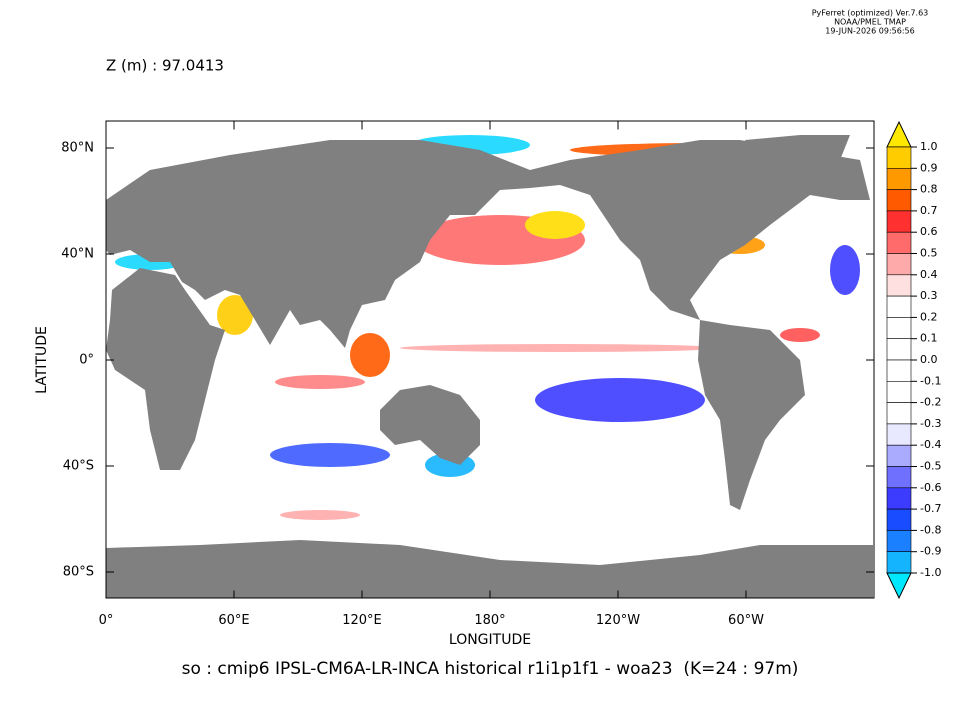  Describe the element at coordinates (929, 316) in the screenshot. I see `colorbar-label: 0.2` at that location.